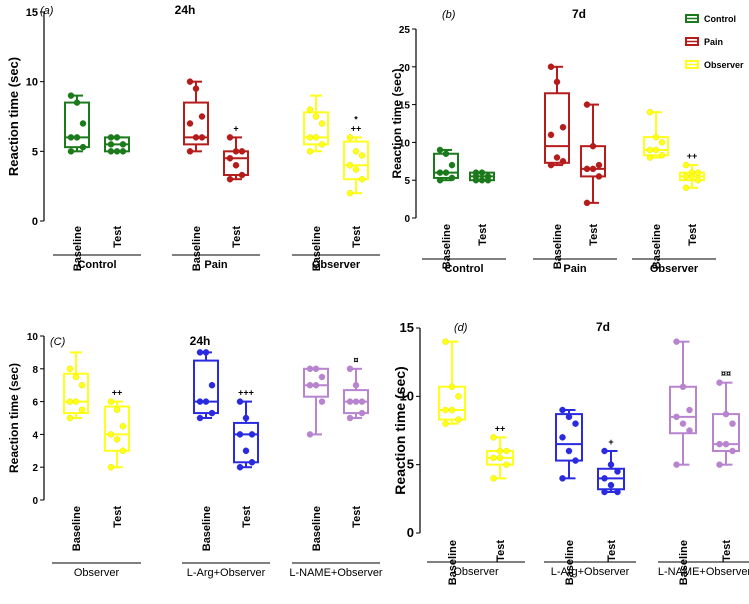 The width and height of the screenshot is (749, 604). I want to click on panel-label: (b), so click(449, 15).